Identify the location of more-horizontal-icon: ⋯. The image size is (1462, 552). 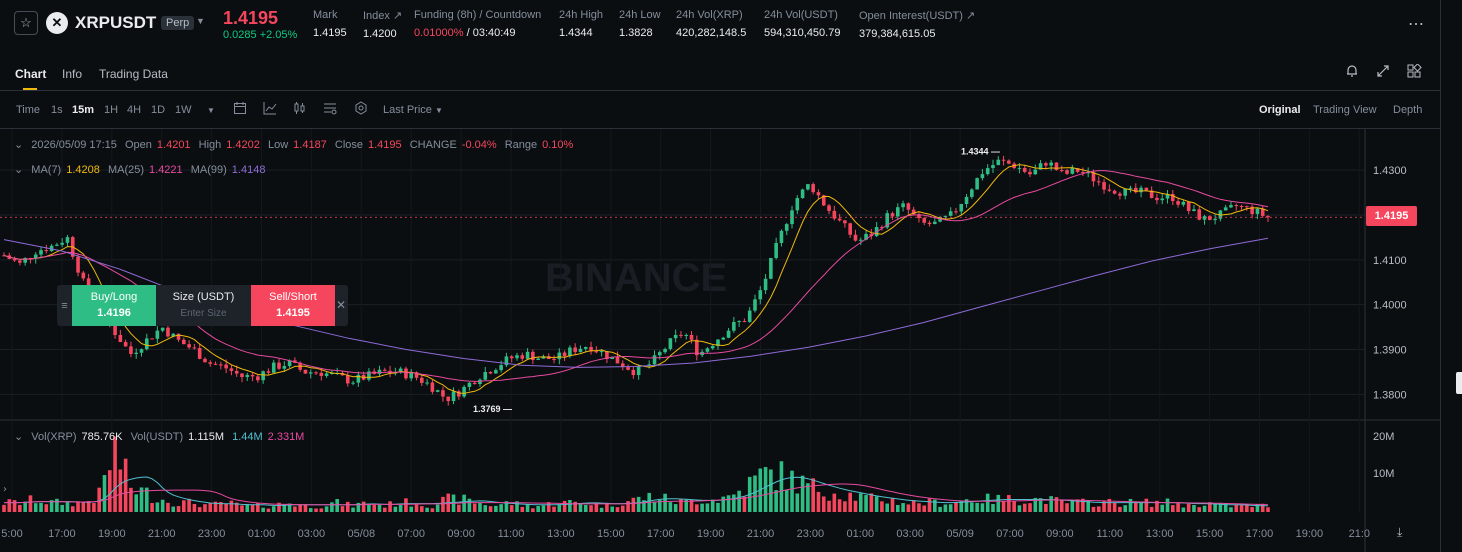
(1416, 24).